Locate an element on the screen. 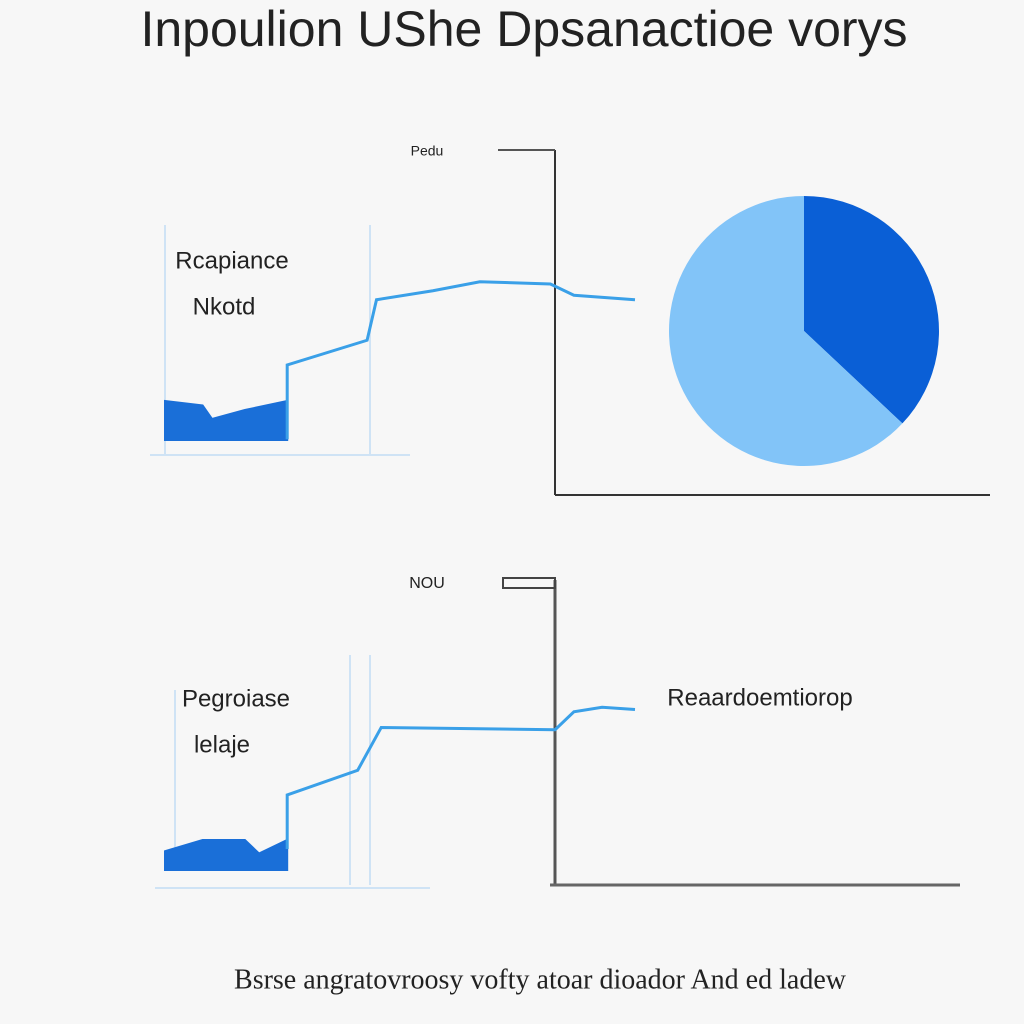 This screenshot has height=1024, width=1024. annotation: NOU is located at coordinates (427, 583).